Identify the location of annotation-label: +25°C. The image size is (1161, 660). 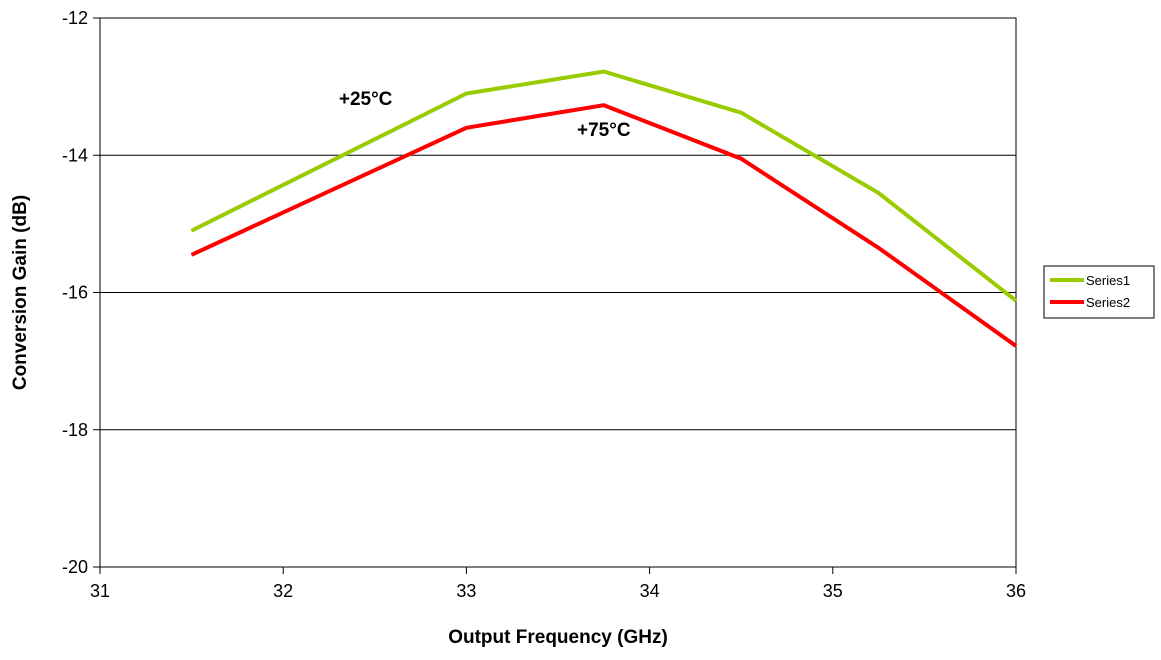
(366, 99).